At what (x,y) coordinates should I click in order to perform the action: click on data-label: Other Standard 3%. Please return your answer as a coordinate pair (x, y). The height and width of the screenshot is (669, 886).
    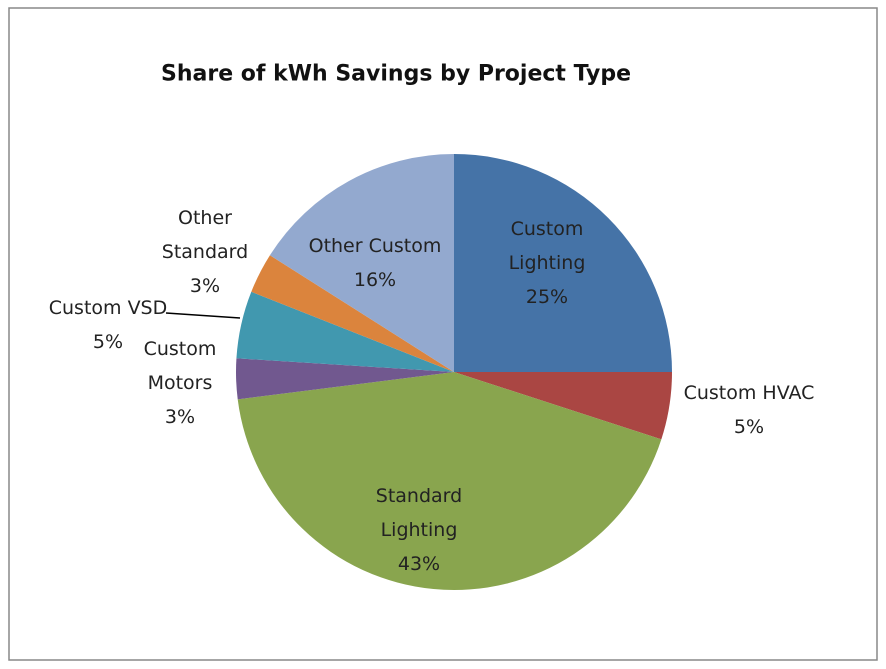
    Looking at the image, I should click on (205, 252).